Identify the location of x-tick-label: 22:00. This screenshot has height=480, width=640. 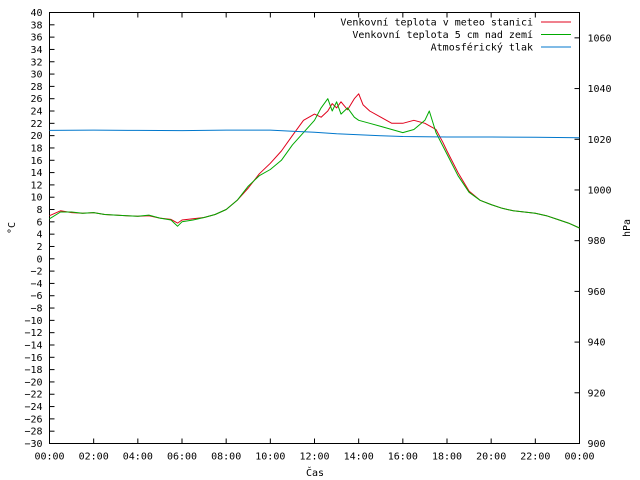
(535, 457).